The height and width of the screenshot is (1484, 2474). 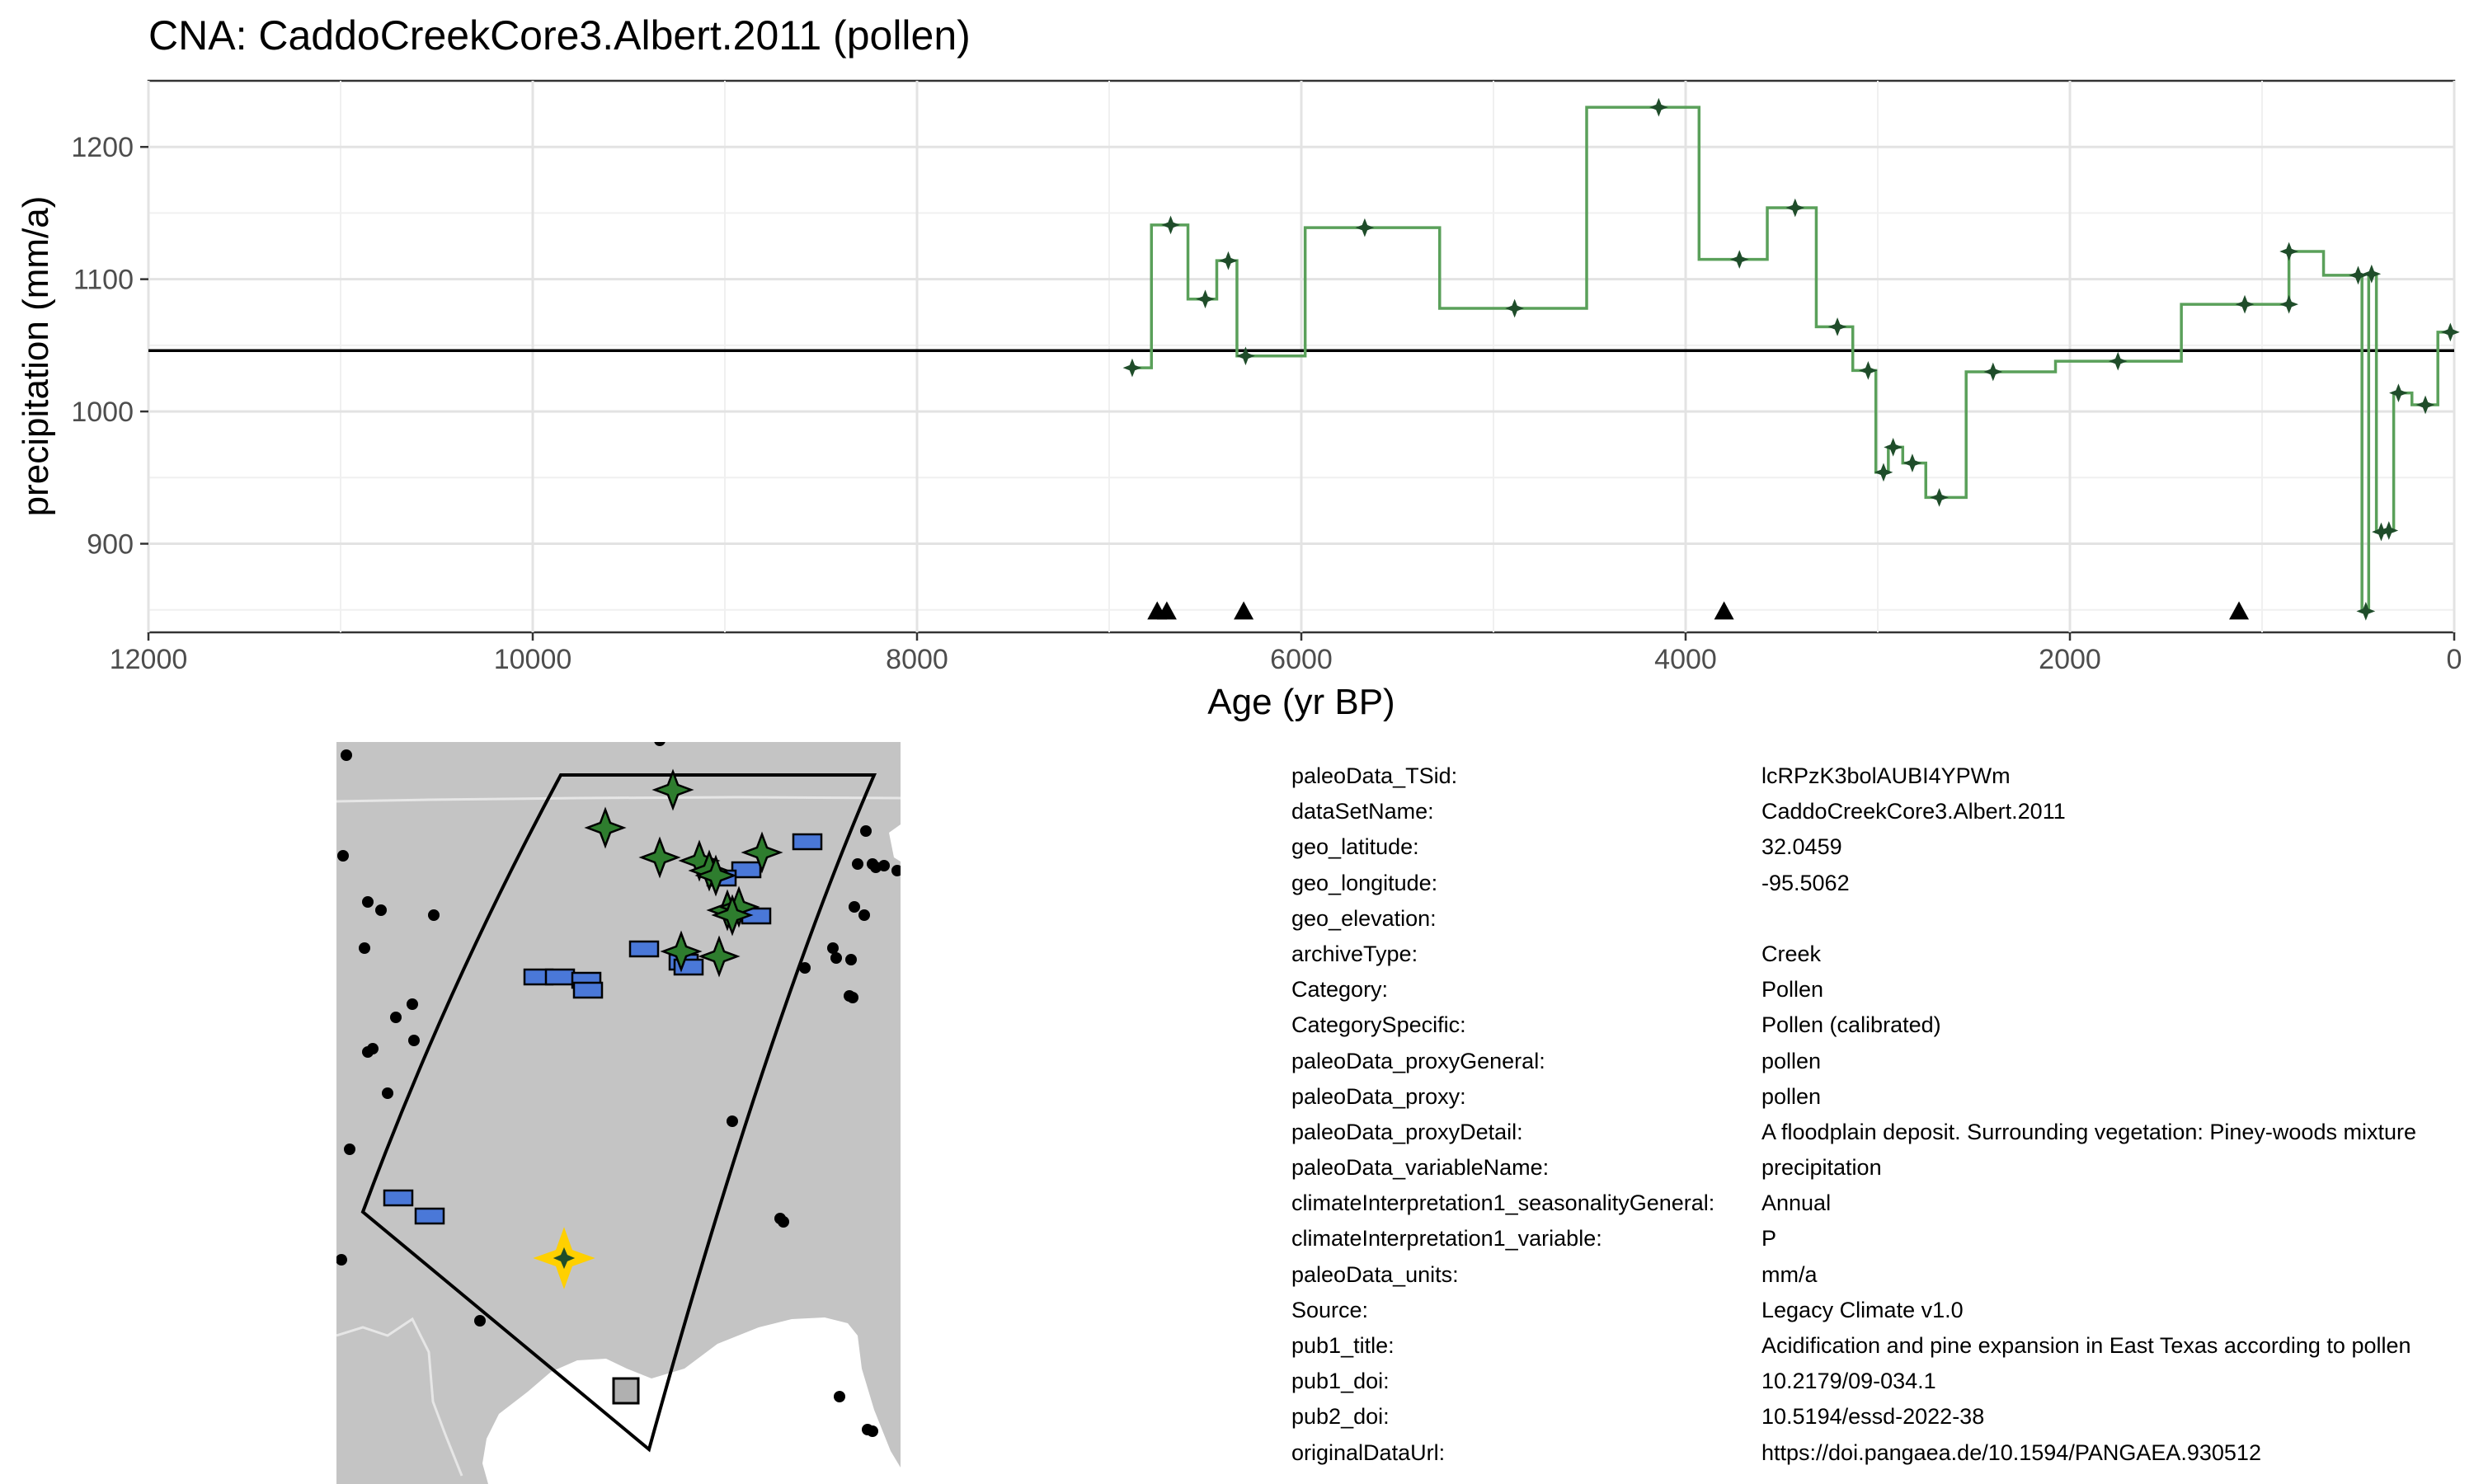 I want to click on x-tick-label: 2000, so click(x=2070, y=659).